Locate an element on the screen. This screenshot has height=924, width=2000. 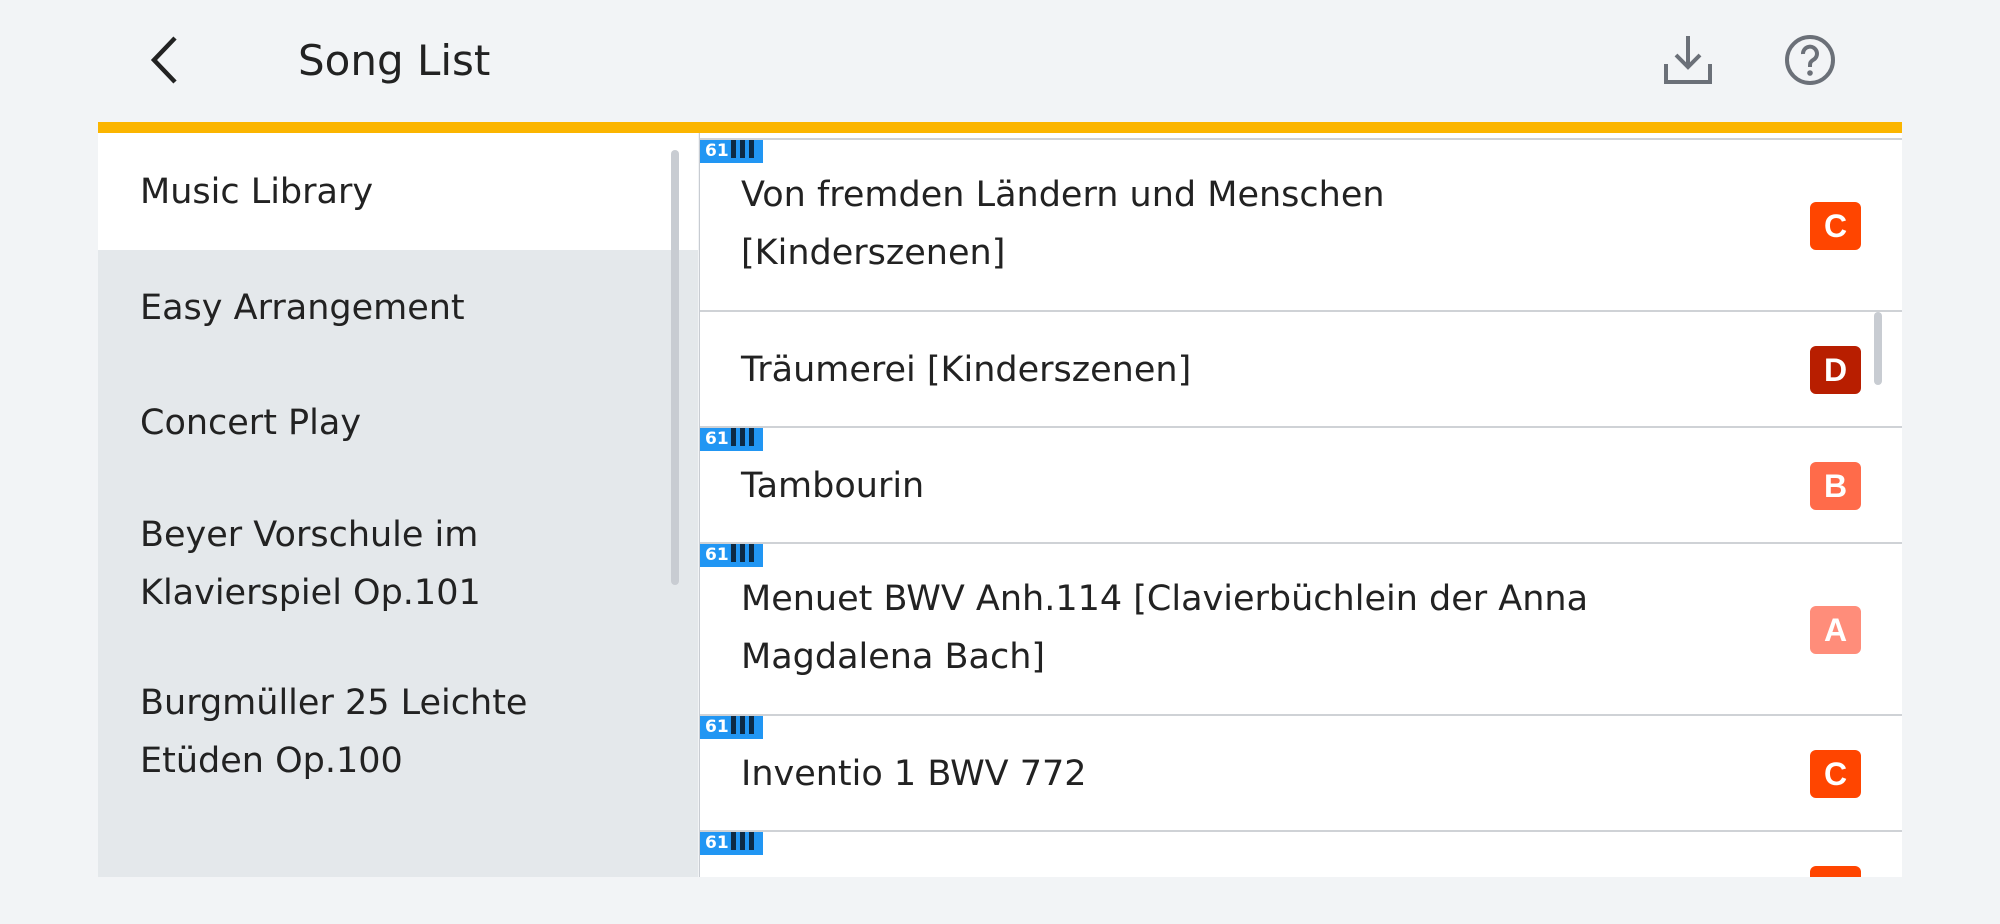
download-icon is located at coordinates (1688, 60).